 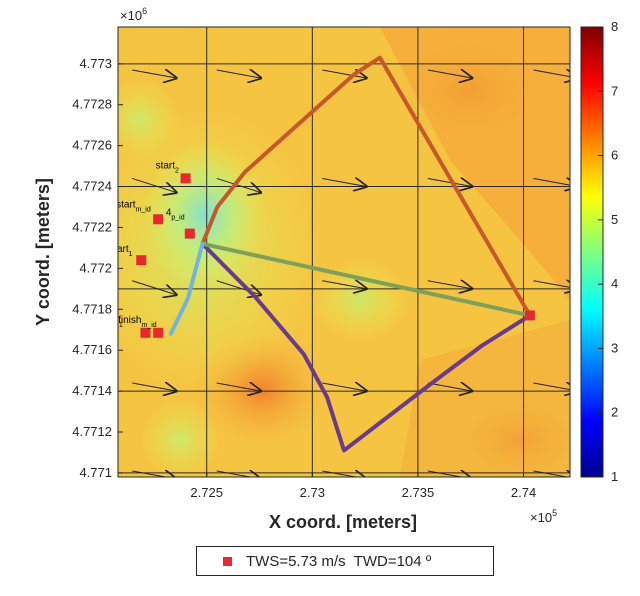 What do you see at coordinates (92, 104) in the screenshot?
I see `y-tick-label: 4.7728` at bounding box center [92, 104].